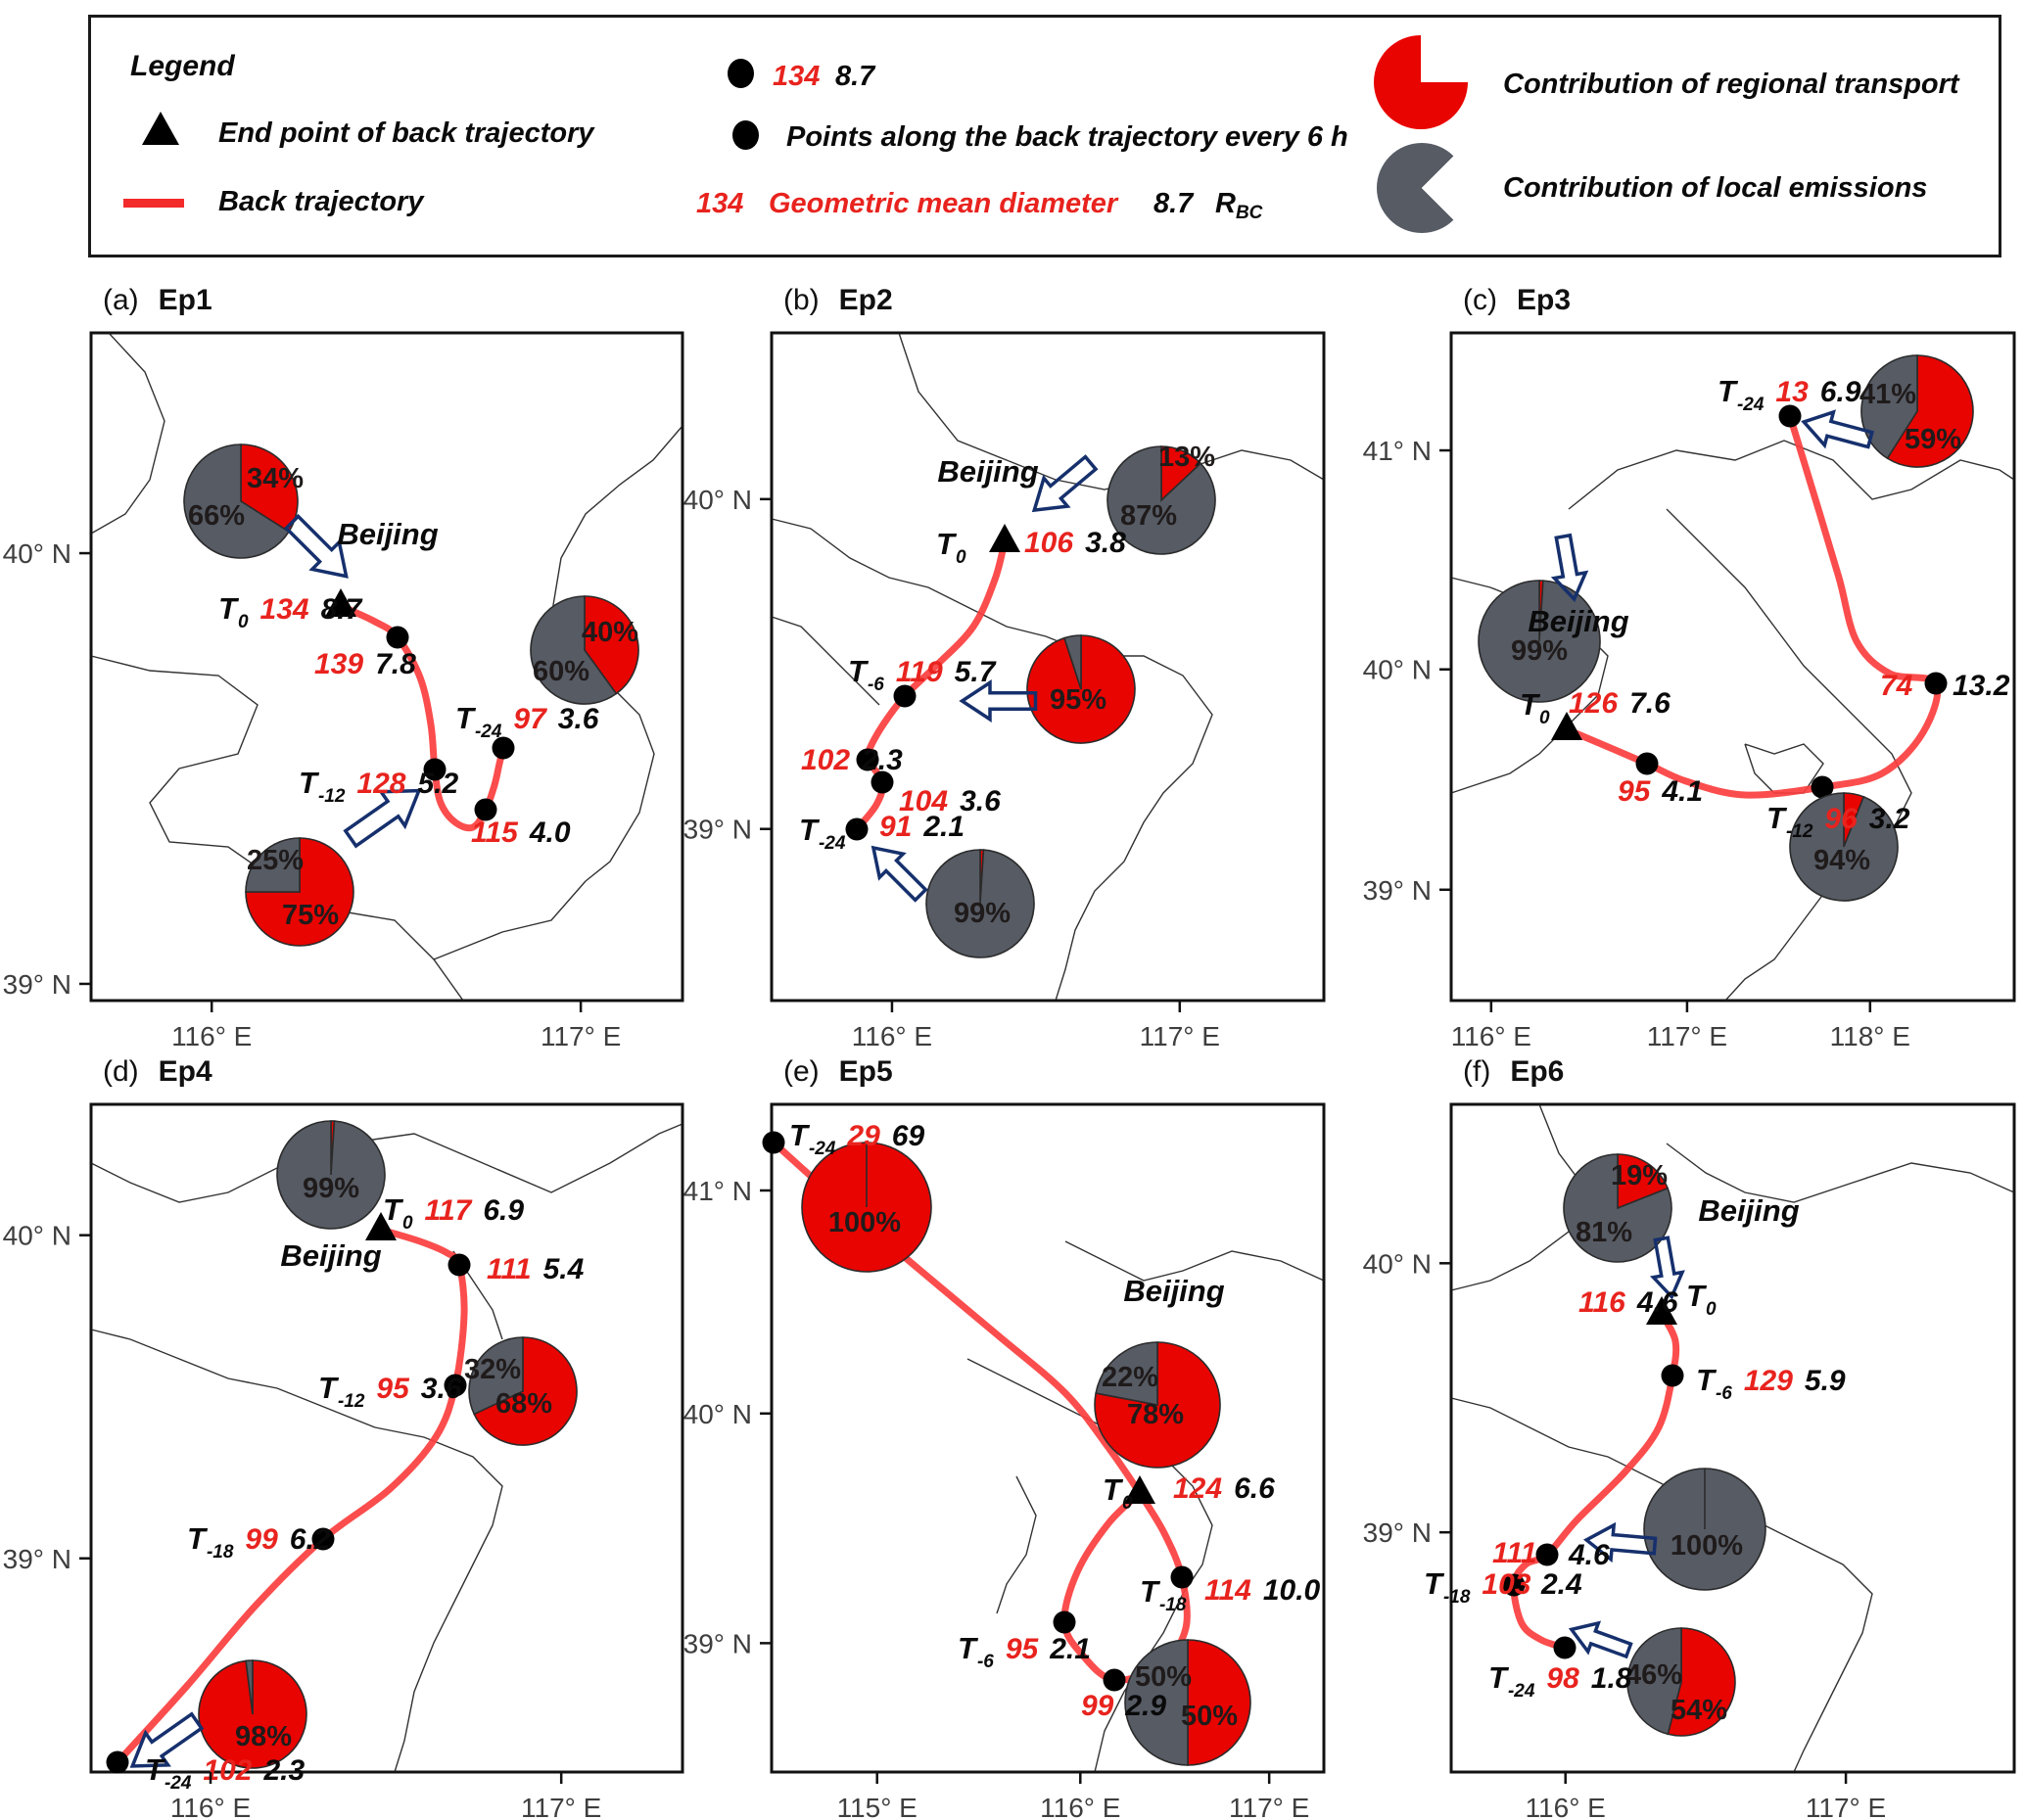  I want to click on label-part-gmd: 99, so click(261, 1539).